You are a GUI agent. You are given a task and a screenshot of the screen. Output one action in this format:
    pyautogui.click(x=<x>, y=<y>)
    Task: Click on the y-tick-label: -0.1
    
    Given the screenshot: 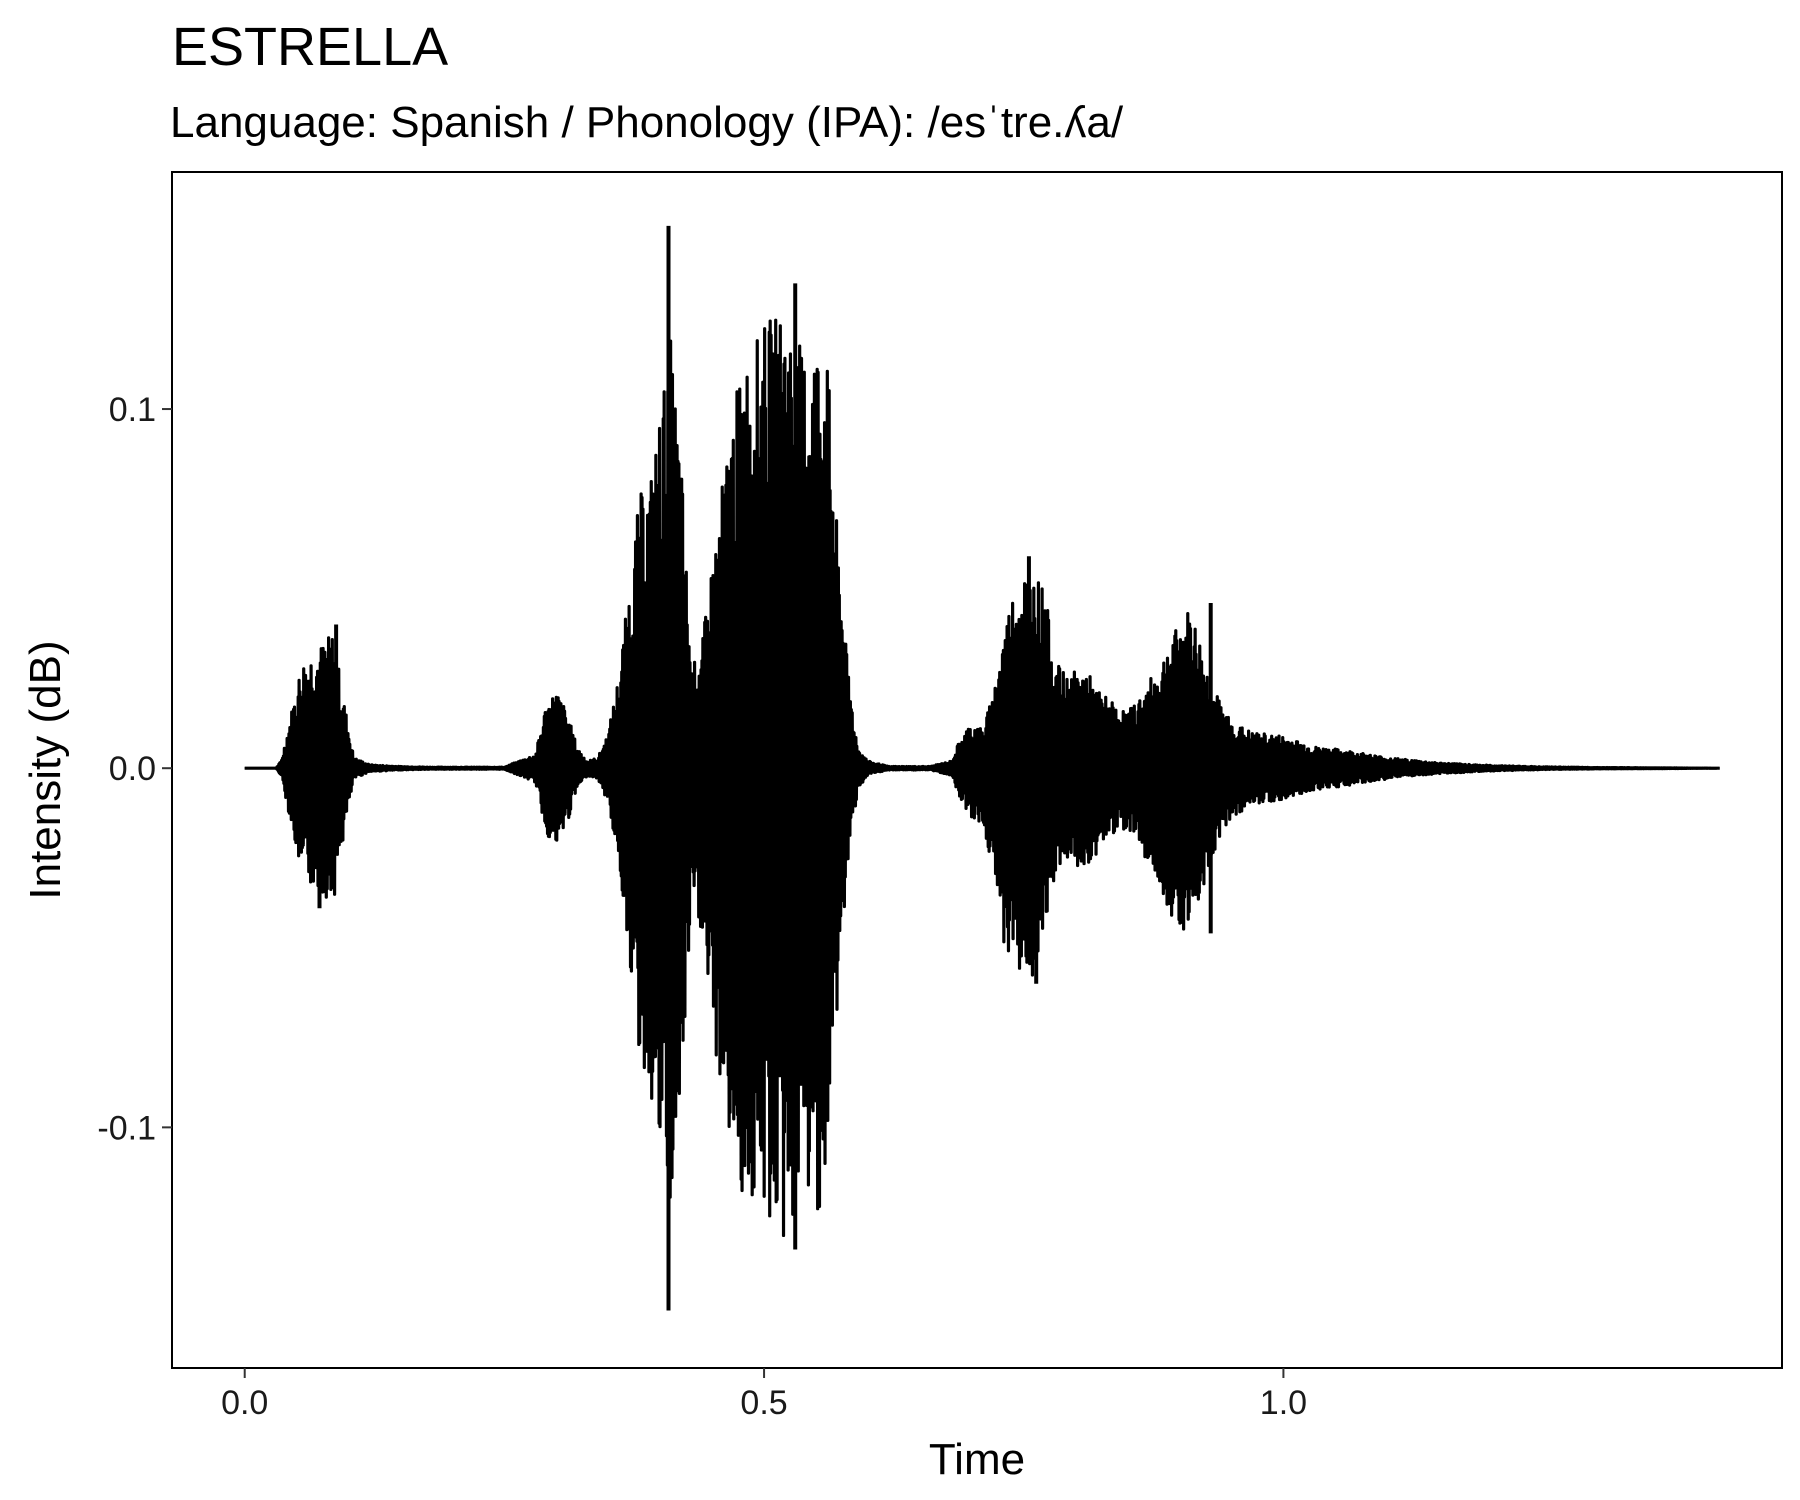 What is the action you would take?
    pyautogui.click(x=126, y=1128)
    